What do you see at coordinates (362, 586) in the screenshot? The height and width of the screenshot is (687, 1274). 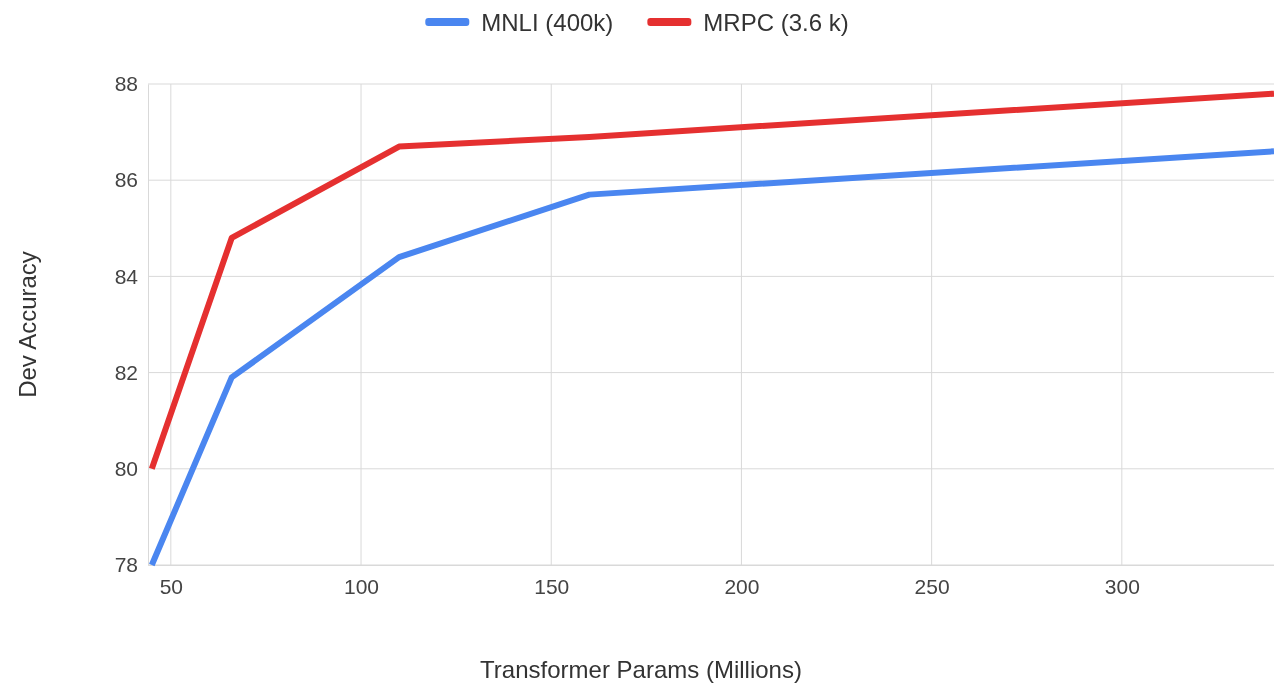 I see `x-tick-label: 100` at bounding box center [362, 586].